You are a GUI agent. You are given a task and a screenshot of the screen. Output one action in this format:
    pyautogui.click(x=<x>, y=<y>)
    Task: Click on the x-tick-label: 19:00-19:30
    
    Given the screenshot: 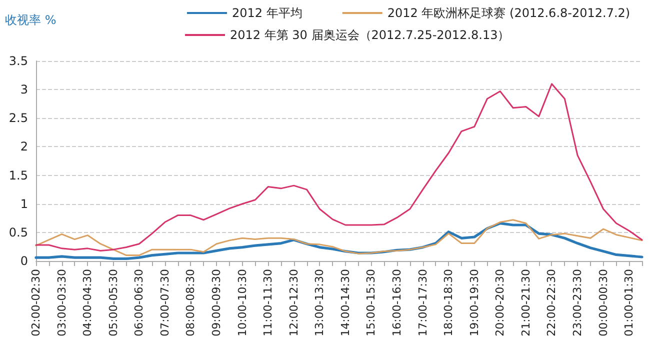 What is the action you would take?
    pyautogui.click(x=474, y=302)
    